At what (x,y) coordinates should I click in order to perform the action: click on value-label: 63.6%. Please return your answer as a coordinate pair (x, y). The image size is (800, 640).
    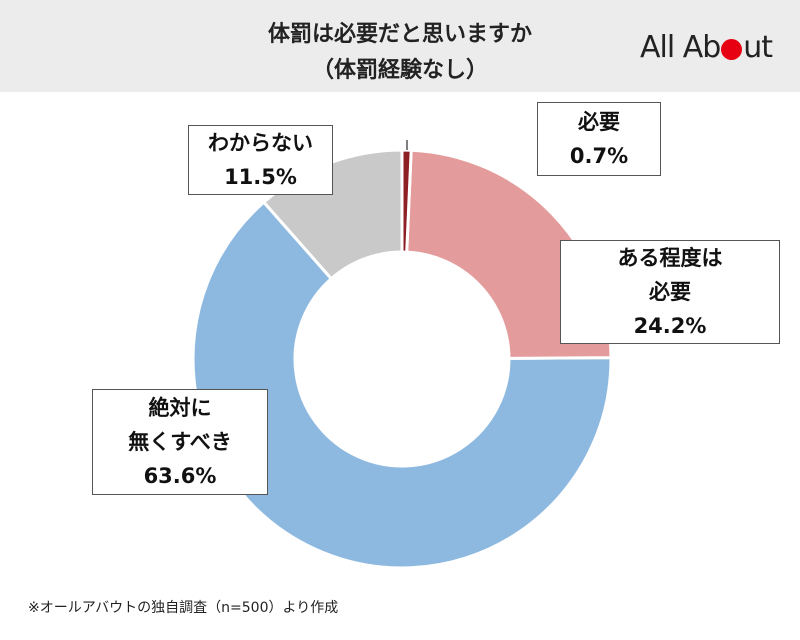
    Looking at the image, I should click on (180, 476).